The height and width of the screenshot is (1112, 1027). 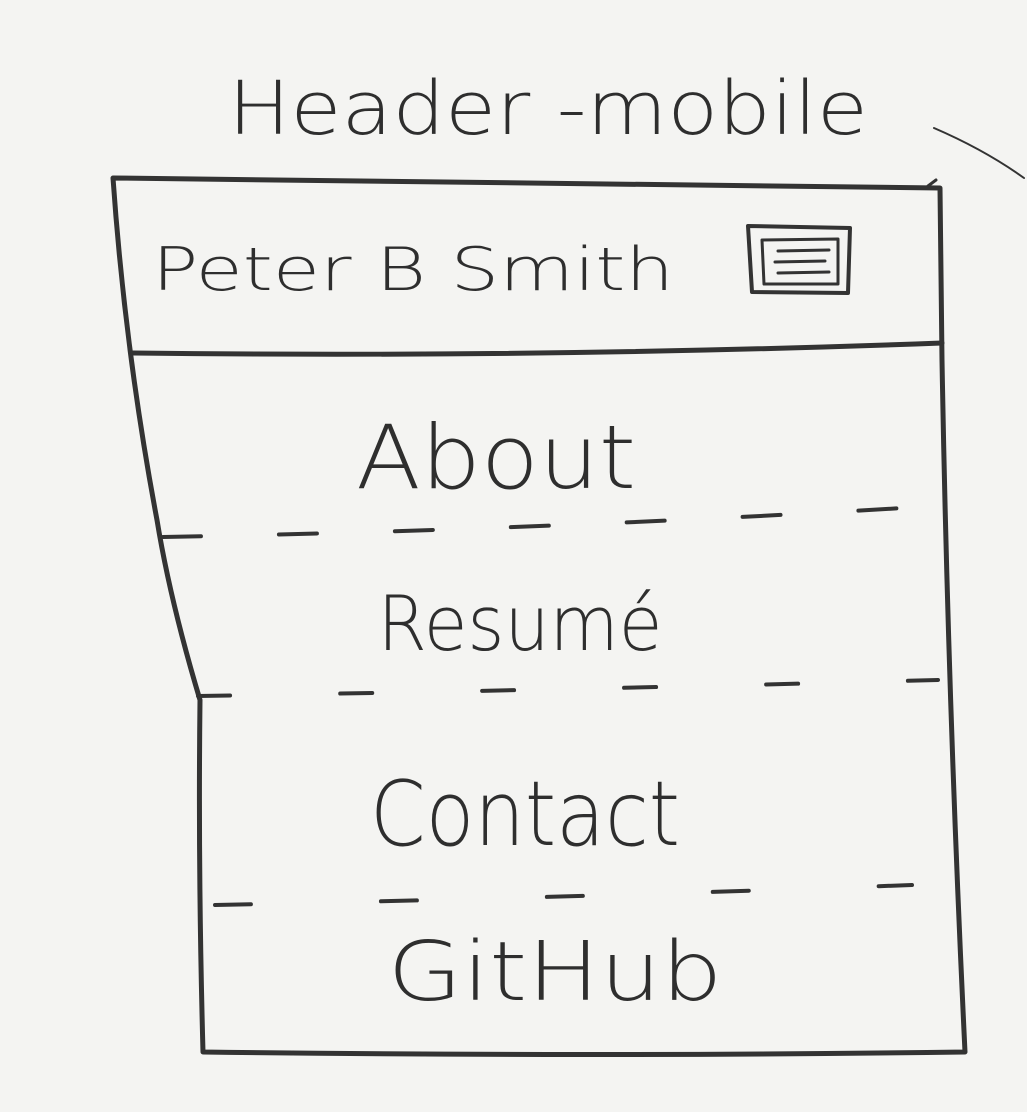 I want to click on mobile-header: Peter B Smith, so click(x=502, y=264).